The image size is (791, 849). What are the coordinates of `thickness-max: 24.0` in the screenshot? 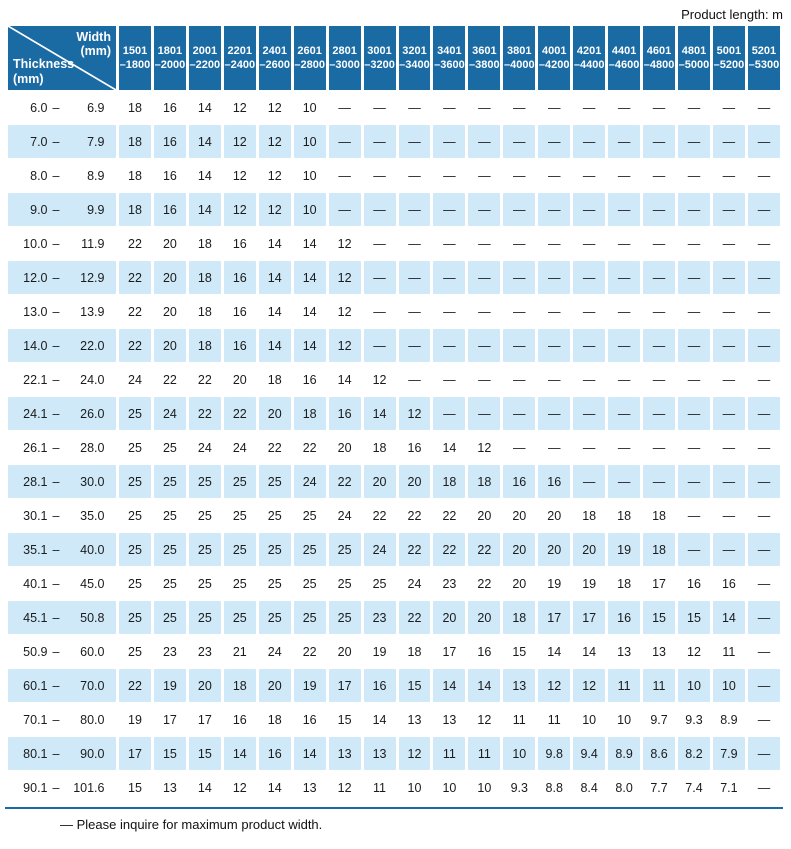 It's located at (92, 379).